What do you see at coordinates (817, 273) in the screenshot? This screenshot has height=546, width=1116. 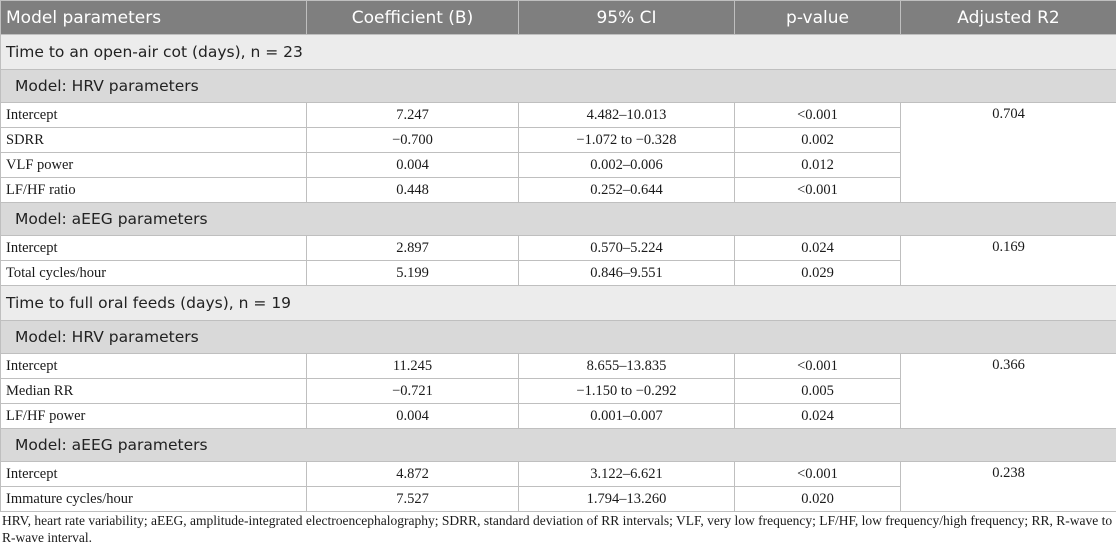 I see `p-cell: 0.029` at bounding box center [817, 273].